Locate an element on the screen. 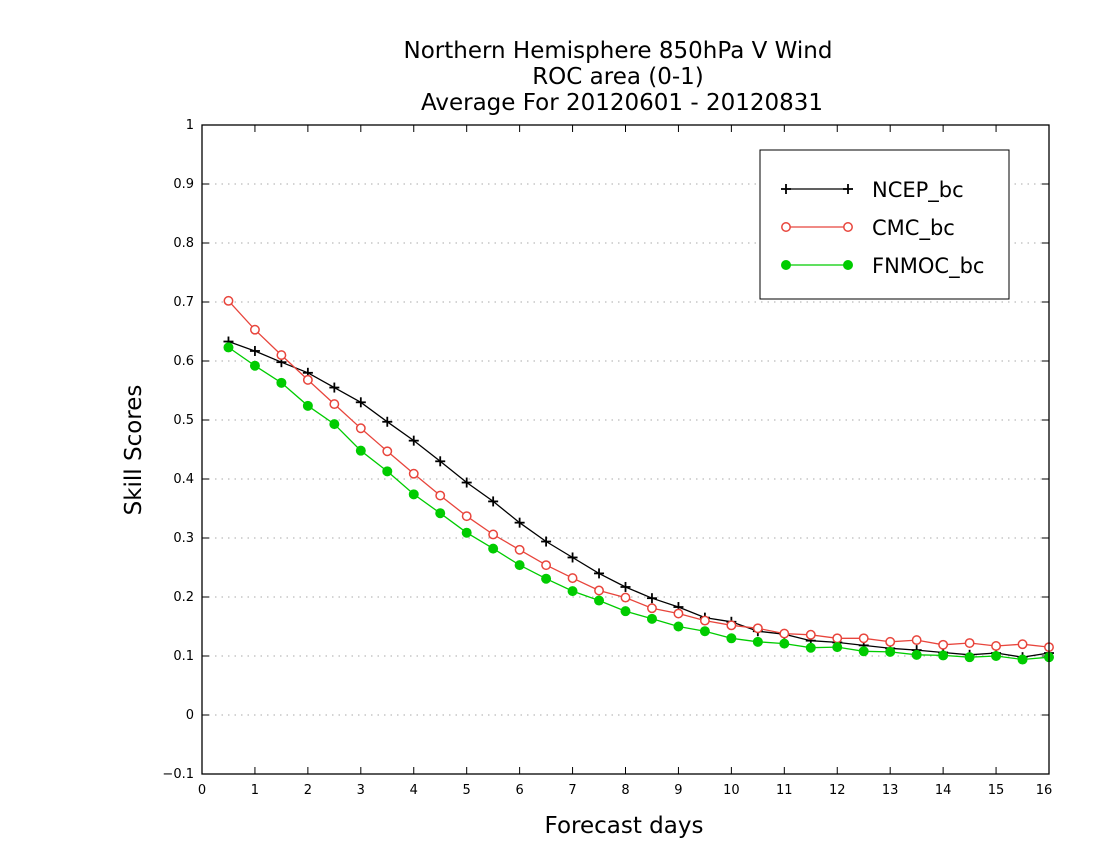 Image resolution: width=1100 pixels, height=850 pixels. title-line-3: Average For 20120601 - 20120831 is located at coordinates (622, 103).